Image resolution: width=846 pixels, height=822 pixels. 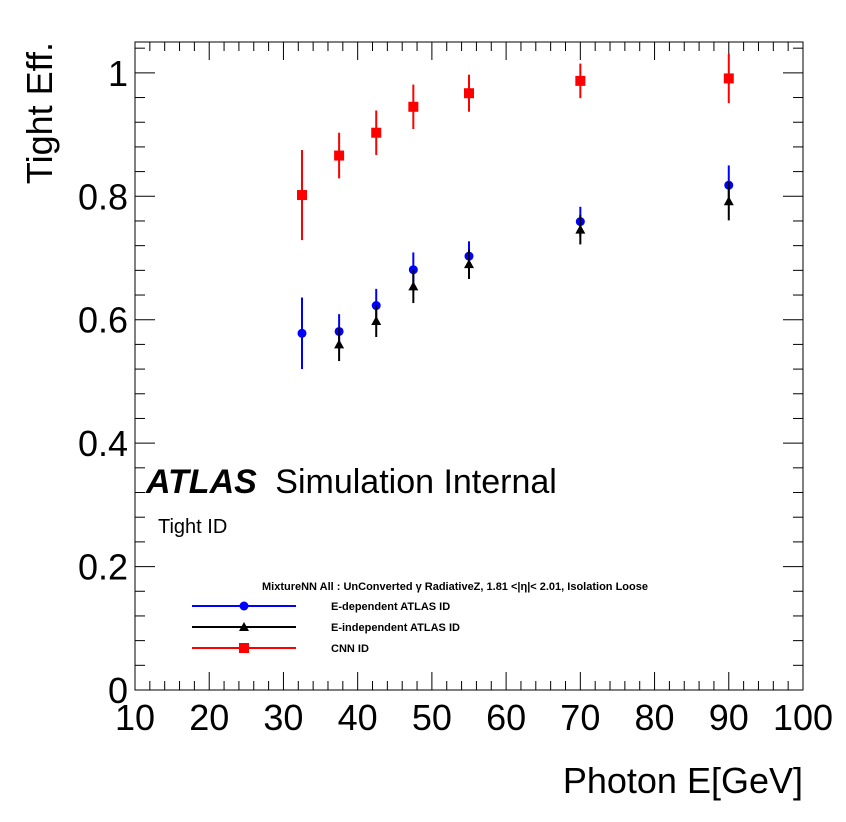 I want to click on series-cnn-id, so click(x=515, y=147).